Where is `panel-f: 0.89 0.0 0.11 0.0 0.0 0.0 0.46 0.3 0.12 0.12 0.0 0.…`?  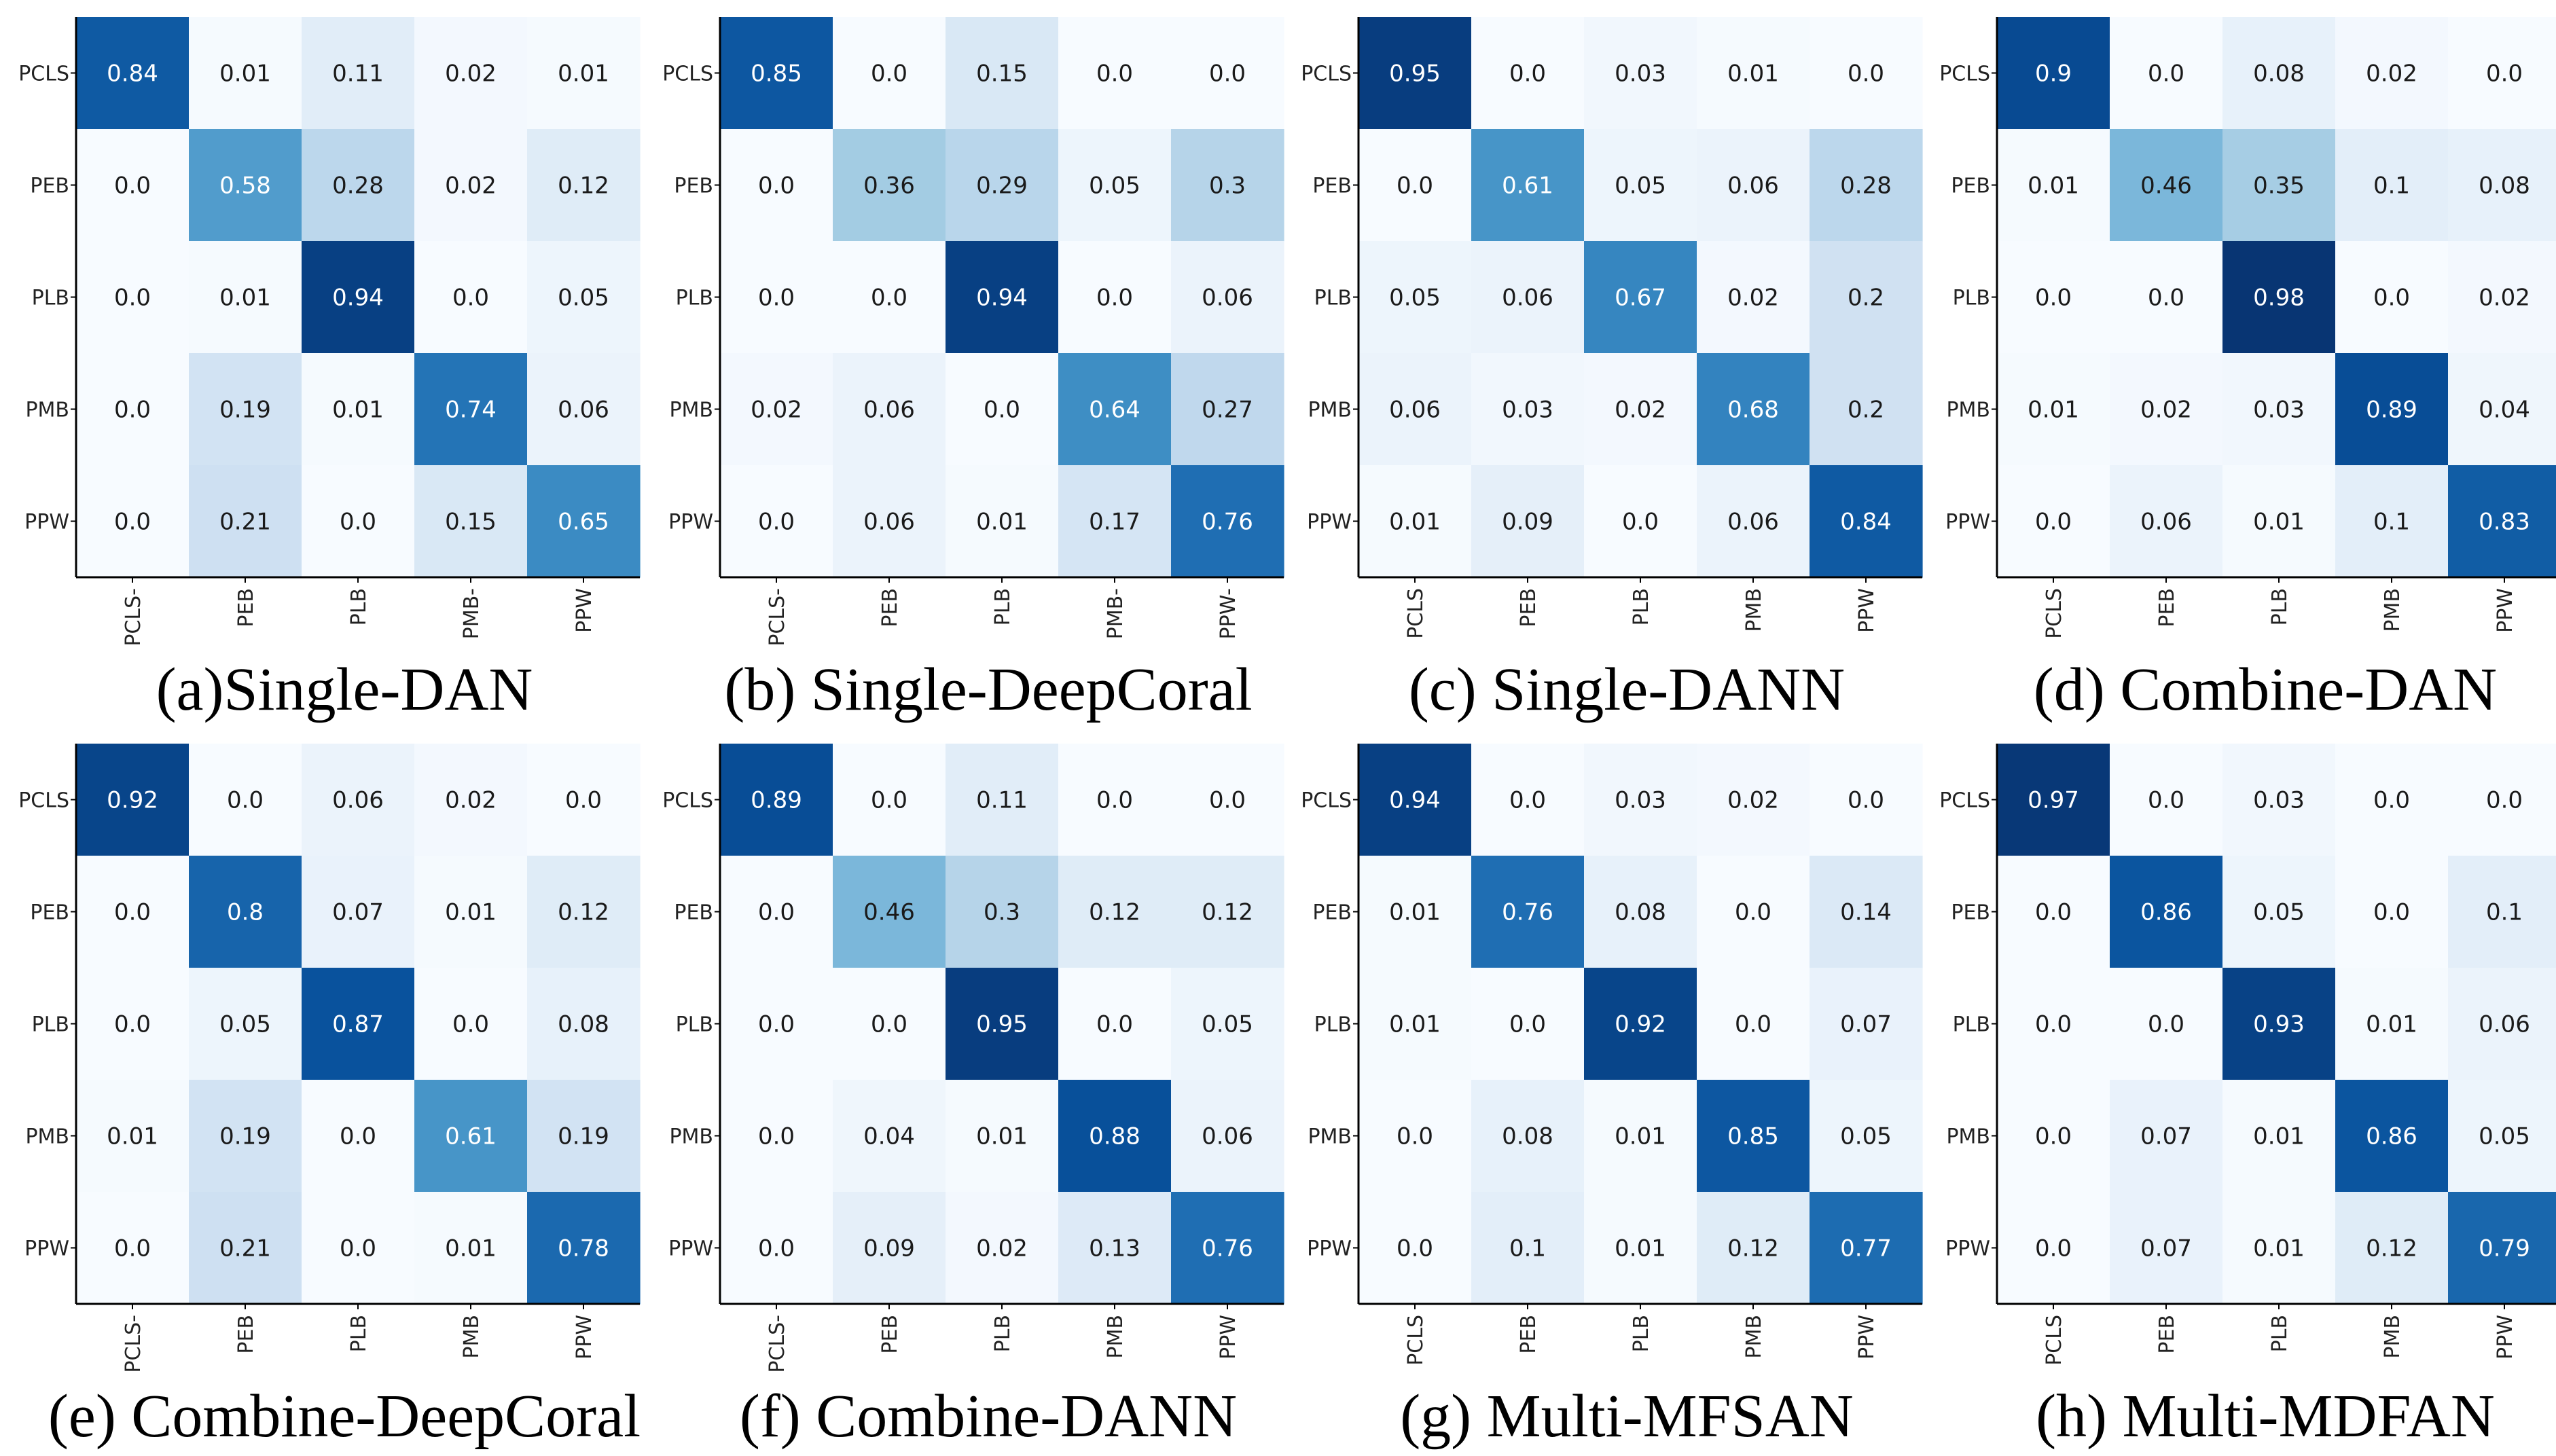
panel-f: 0.89 0.0 0.11 0.0 0.0 0.0 0.46 0.3 0.12 0.12 0.0 0.… is located at coordinates (973, 1097).